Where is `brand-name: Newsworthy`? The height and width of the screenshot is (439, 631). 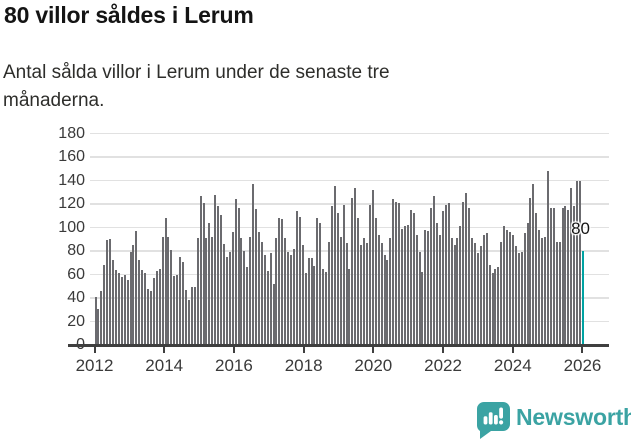 brand-name: Newsworthy is located at coordinates (573, 416).